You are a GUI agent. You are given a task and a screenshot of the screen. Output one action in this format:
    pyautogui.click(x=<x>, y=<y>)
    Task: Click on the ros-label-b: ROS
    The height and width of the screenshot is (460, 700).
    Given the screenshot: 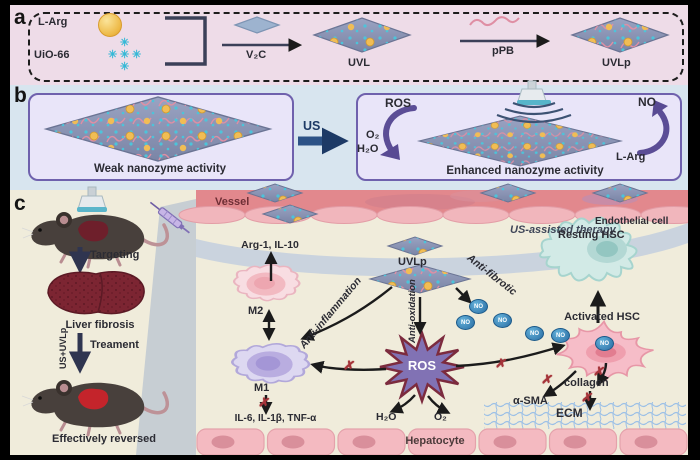 What is the action you would take?
    pyautogui.click(x=398, y=103)
    